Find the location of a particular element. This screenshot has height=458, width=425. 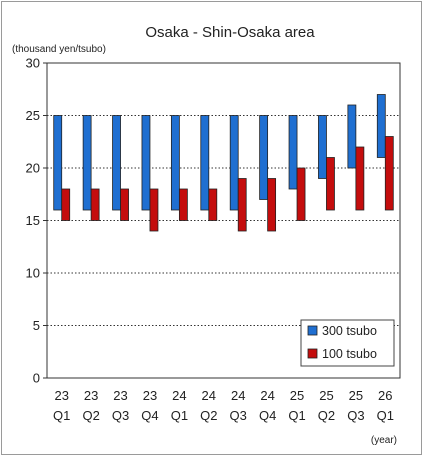

x-tick-year-11: 26 is located at coordinates (385, 395).